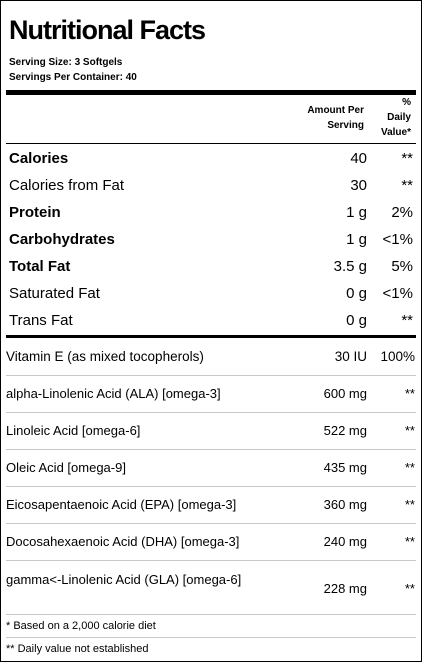 This screenshot has height=664, width=424. Describe the element at coordinates (66, 467) in the screenshot. I see `supplement-label: Oleic Acid [omega-9]` at that location.